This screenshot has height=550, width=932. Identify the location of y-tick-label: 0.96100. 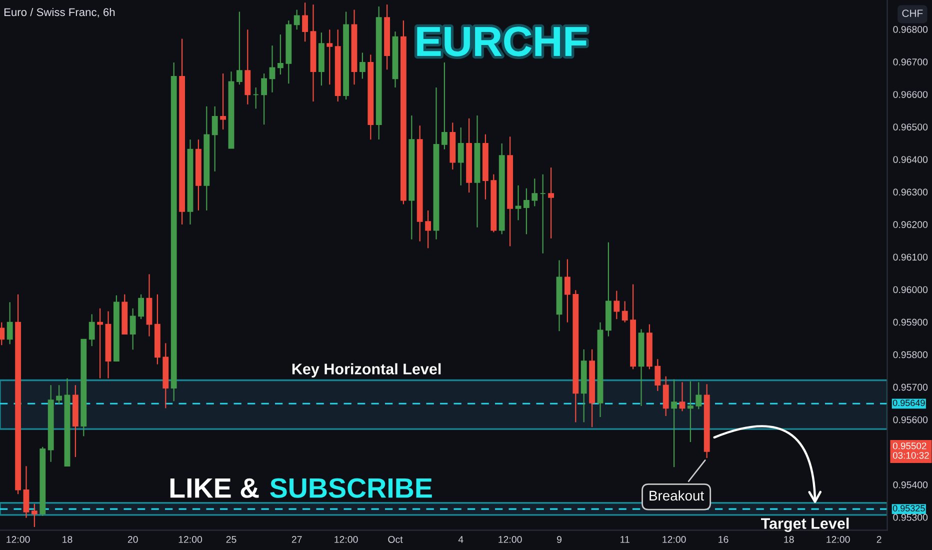
(910, 257).